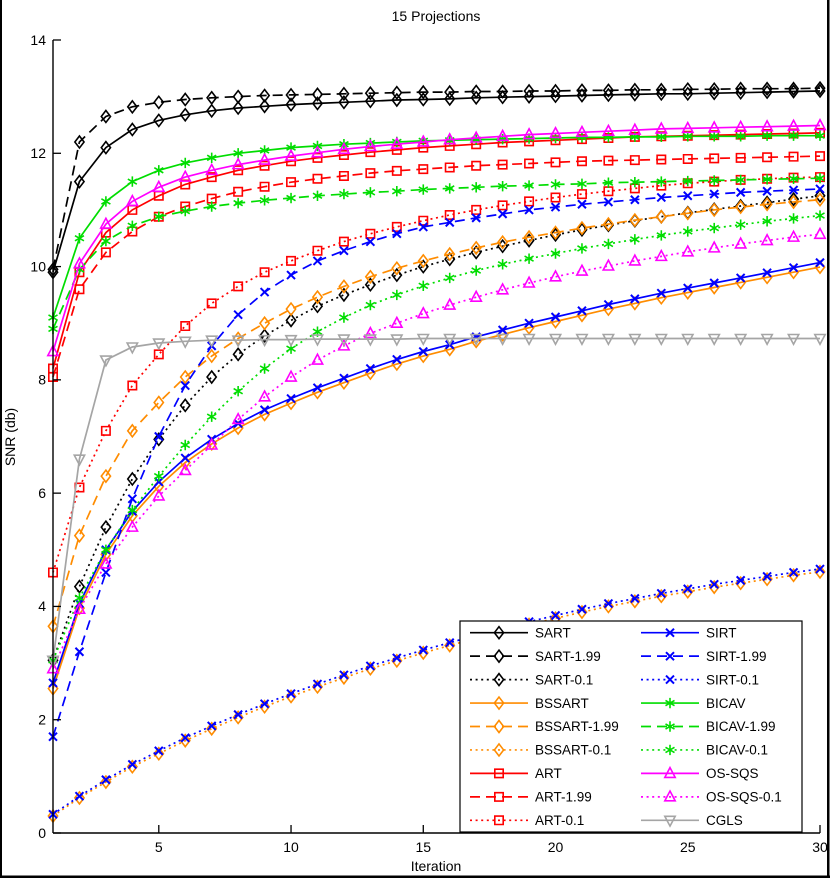 The height and width of the screenshot is (883, 830). Describe the element at coordinates (42, 833) in the screenshot. I see `y-tick-label: 0` at that location.